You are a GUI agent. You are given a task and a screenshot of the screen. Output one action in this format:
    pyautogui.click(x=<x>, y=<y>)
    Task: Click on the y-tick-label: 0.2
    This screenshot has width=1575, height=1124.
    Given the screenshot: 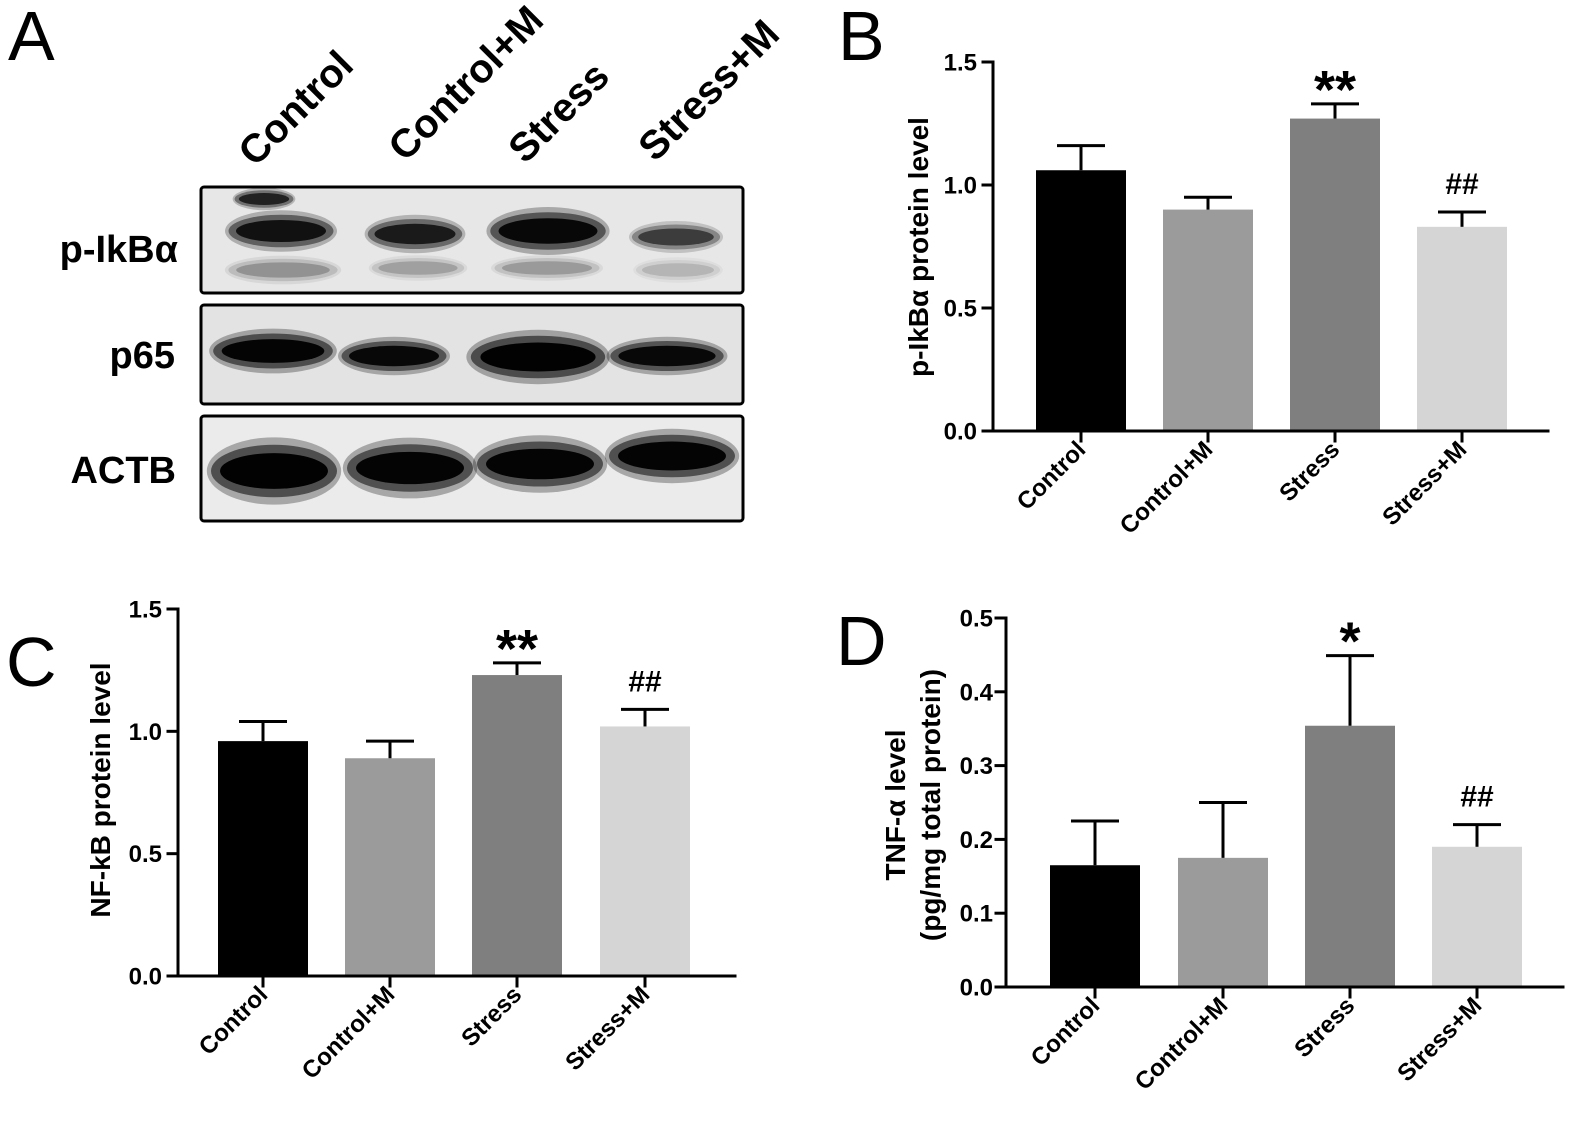 What is the action you would take?
    pyautogui.click(x=976, y=840)
    